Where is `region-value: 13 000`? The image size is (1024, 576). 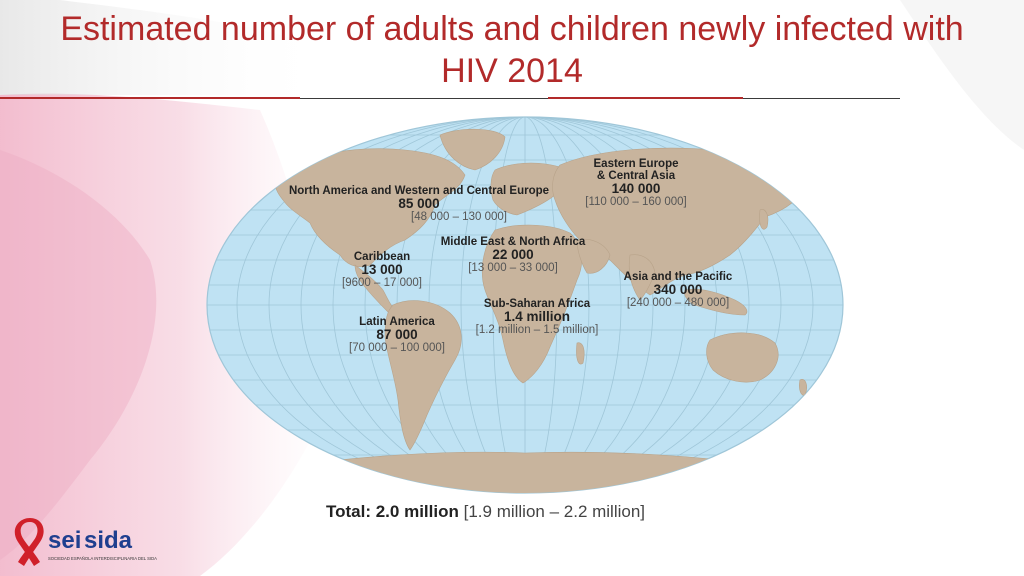 region-value: 13 000 is located at coordinates (382, 269).